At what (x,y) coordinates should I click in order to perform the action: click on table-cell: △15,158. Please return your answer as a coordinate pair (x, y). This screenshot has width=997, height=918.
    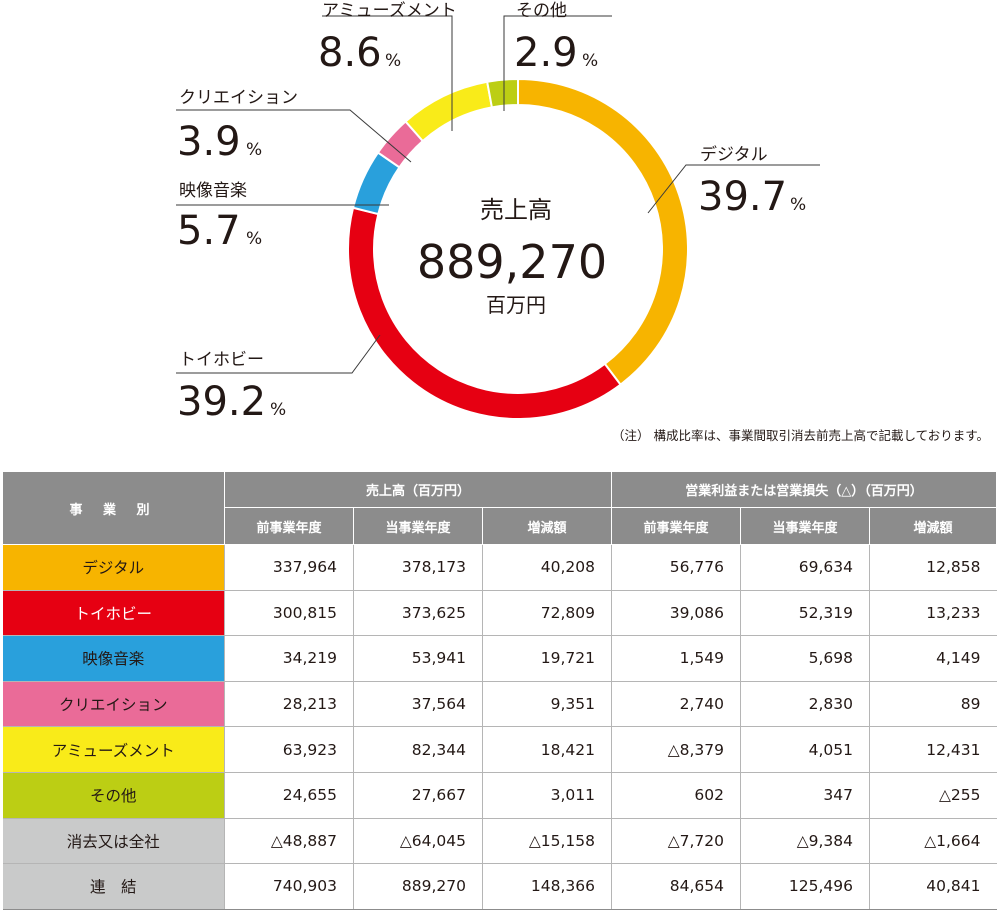
    Looking at the image, I should click on (546, 841).